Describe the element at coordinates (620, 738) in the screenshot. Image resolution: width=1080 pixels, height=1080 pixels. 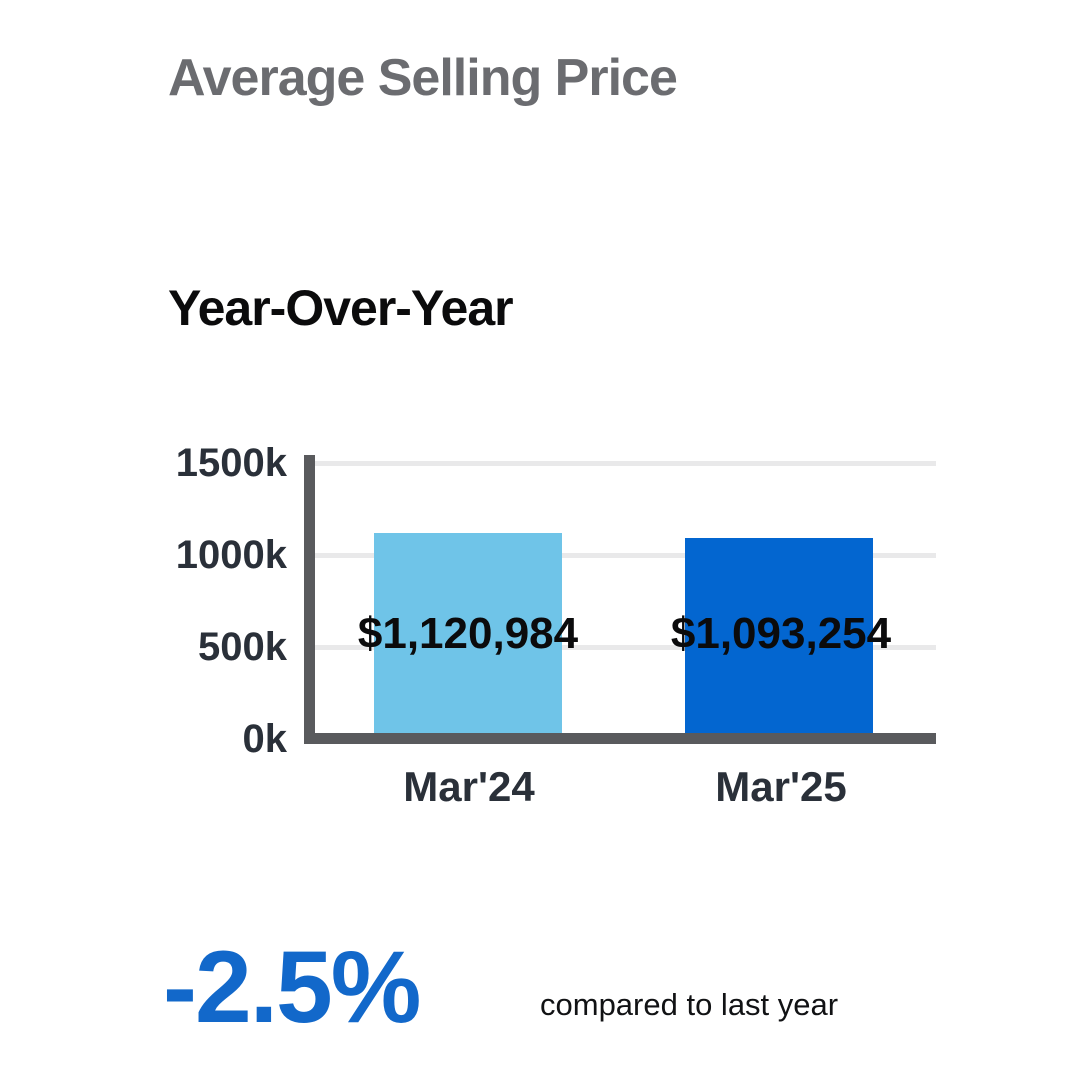
I see `x-axis-line` at that location.